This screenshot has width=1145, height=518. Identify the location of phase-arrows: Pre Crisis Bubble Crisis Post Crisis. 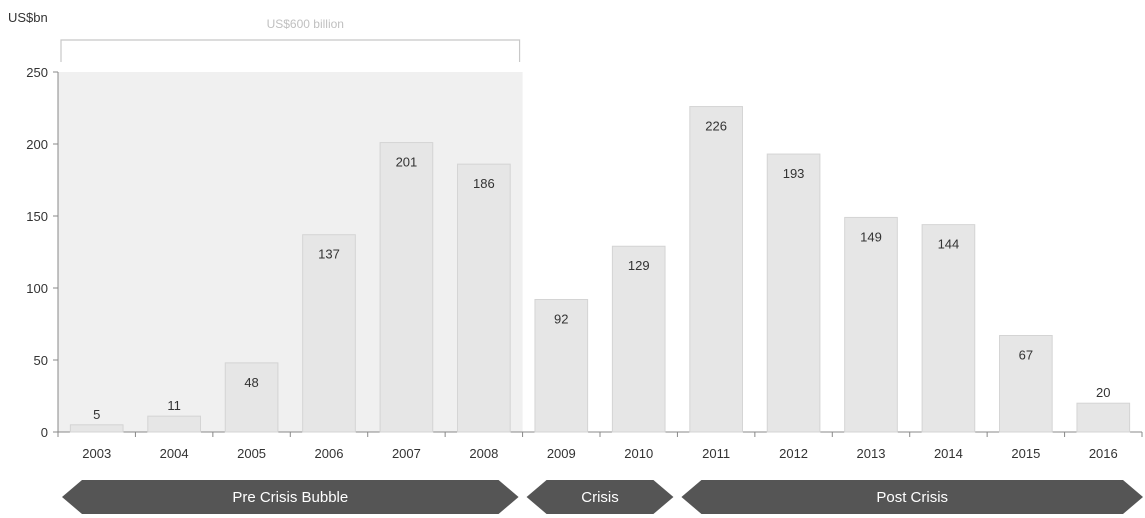
(602, 497).